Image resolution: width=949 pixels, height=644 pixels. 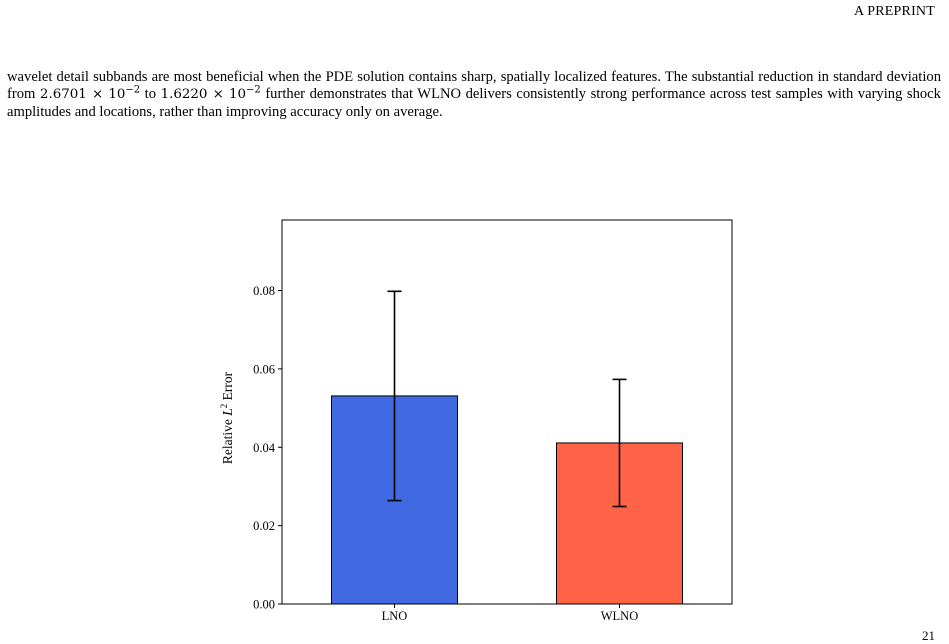 What do you see at coordinates (859, 11) in the screenshot?
I see `running-header-initial: A` at bounding box center [859, 11].